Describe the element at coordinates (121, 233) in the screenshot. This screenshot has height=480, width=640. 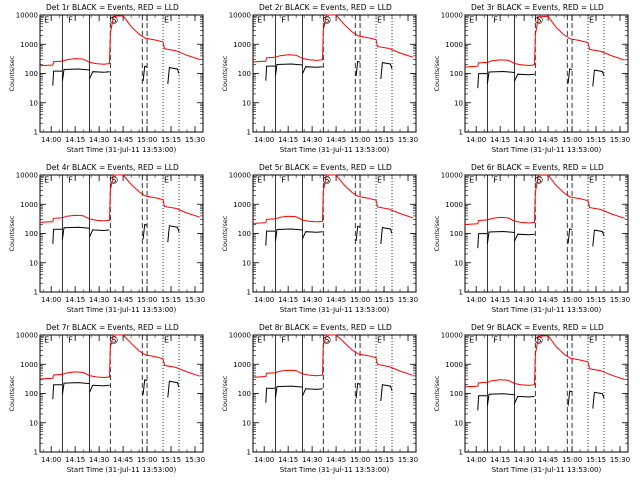
I see `plot-frame` at that location.